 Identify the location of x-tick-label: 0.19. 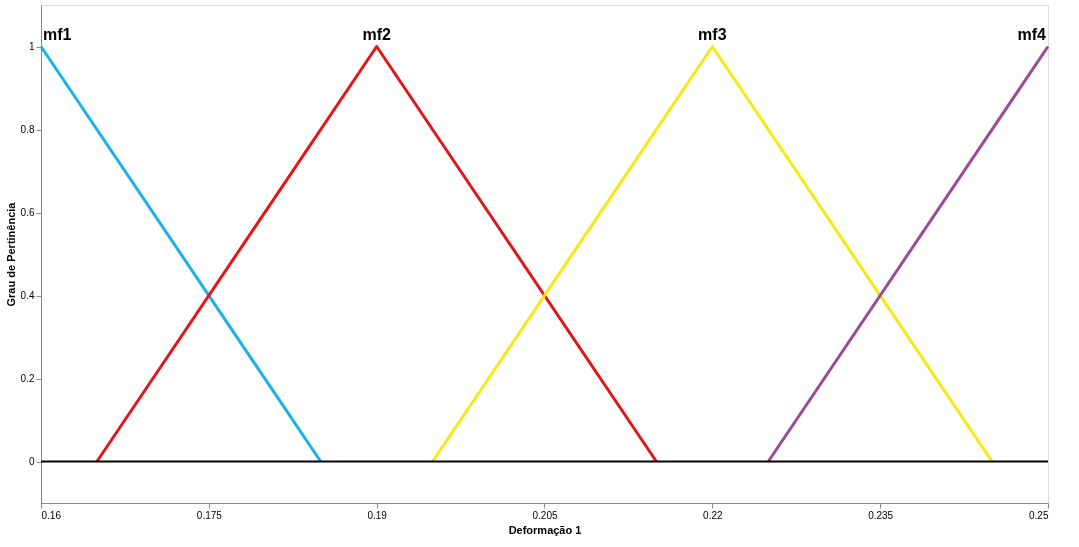
(377, 515).